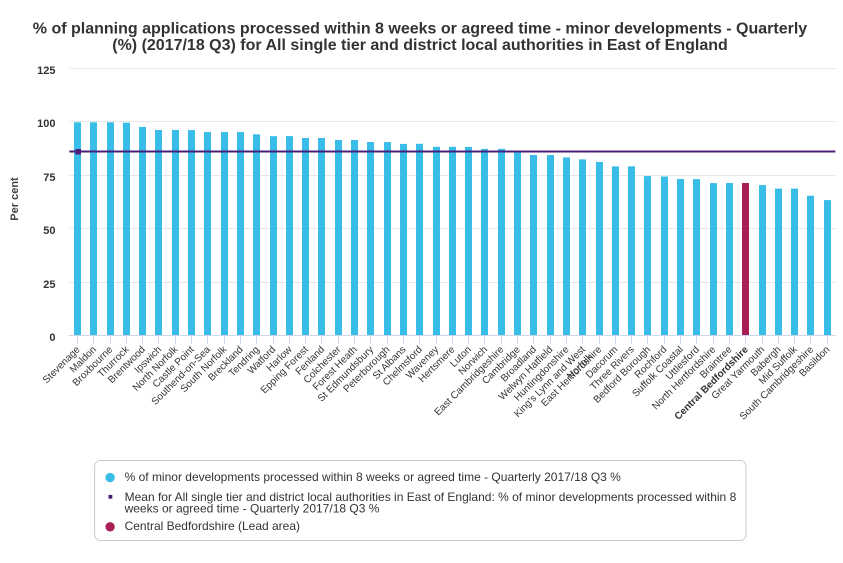  Describe the element at coordinates (46, 124) in the screenshot. I see `svg-text: 100` at that location.